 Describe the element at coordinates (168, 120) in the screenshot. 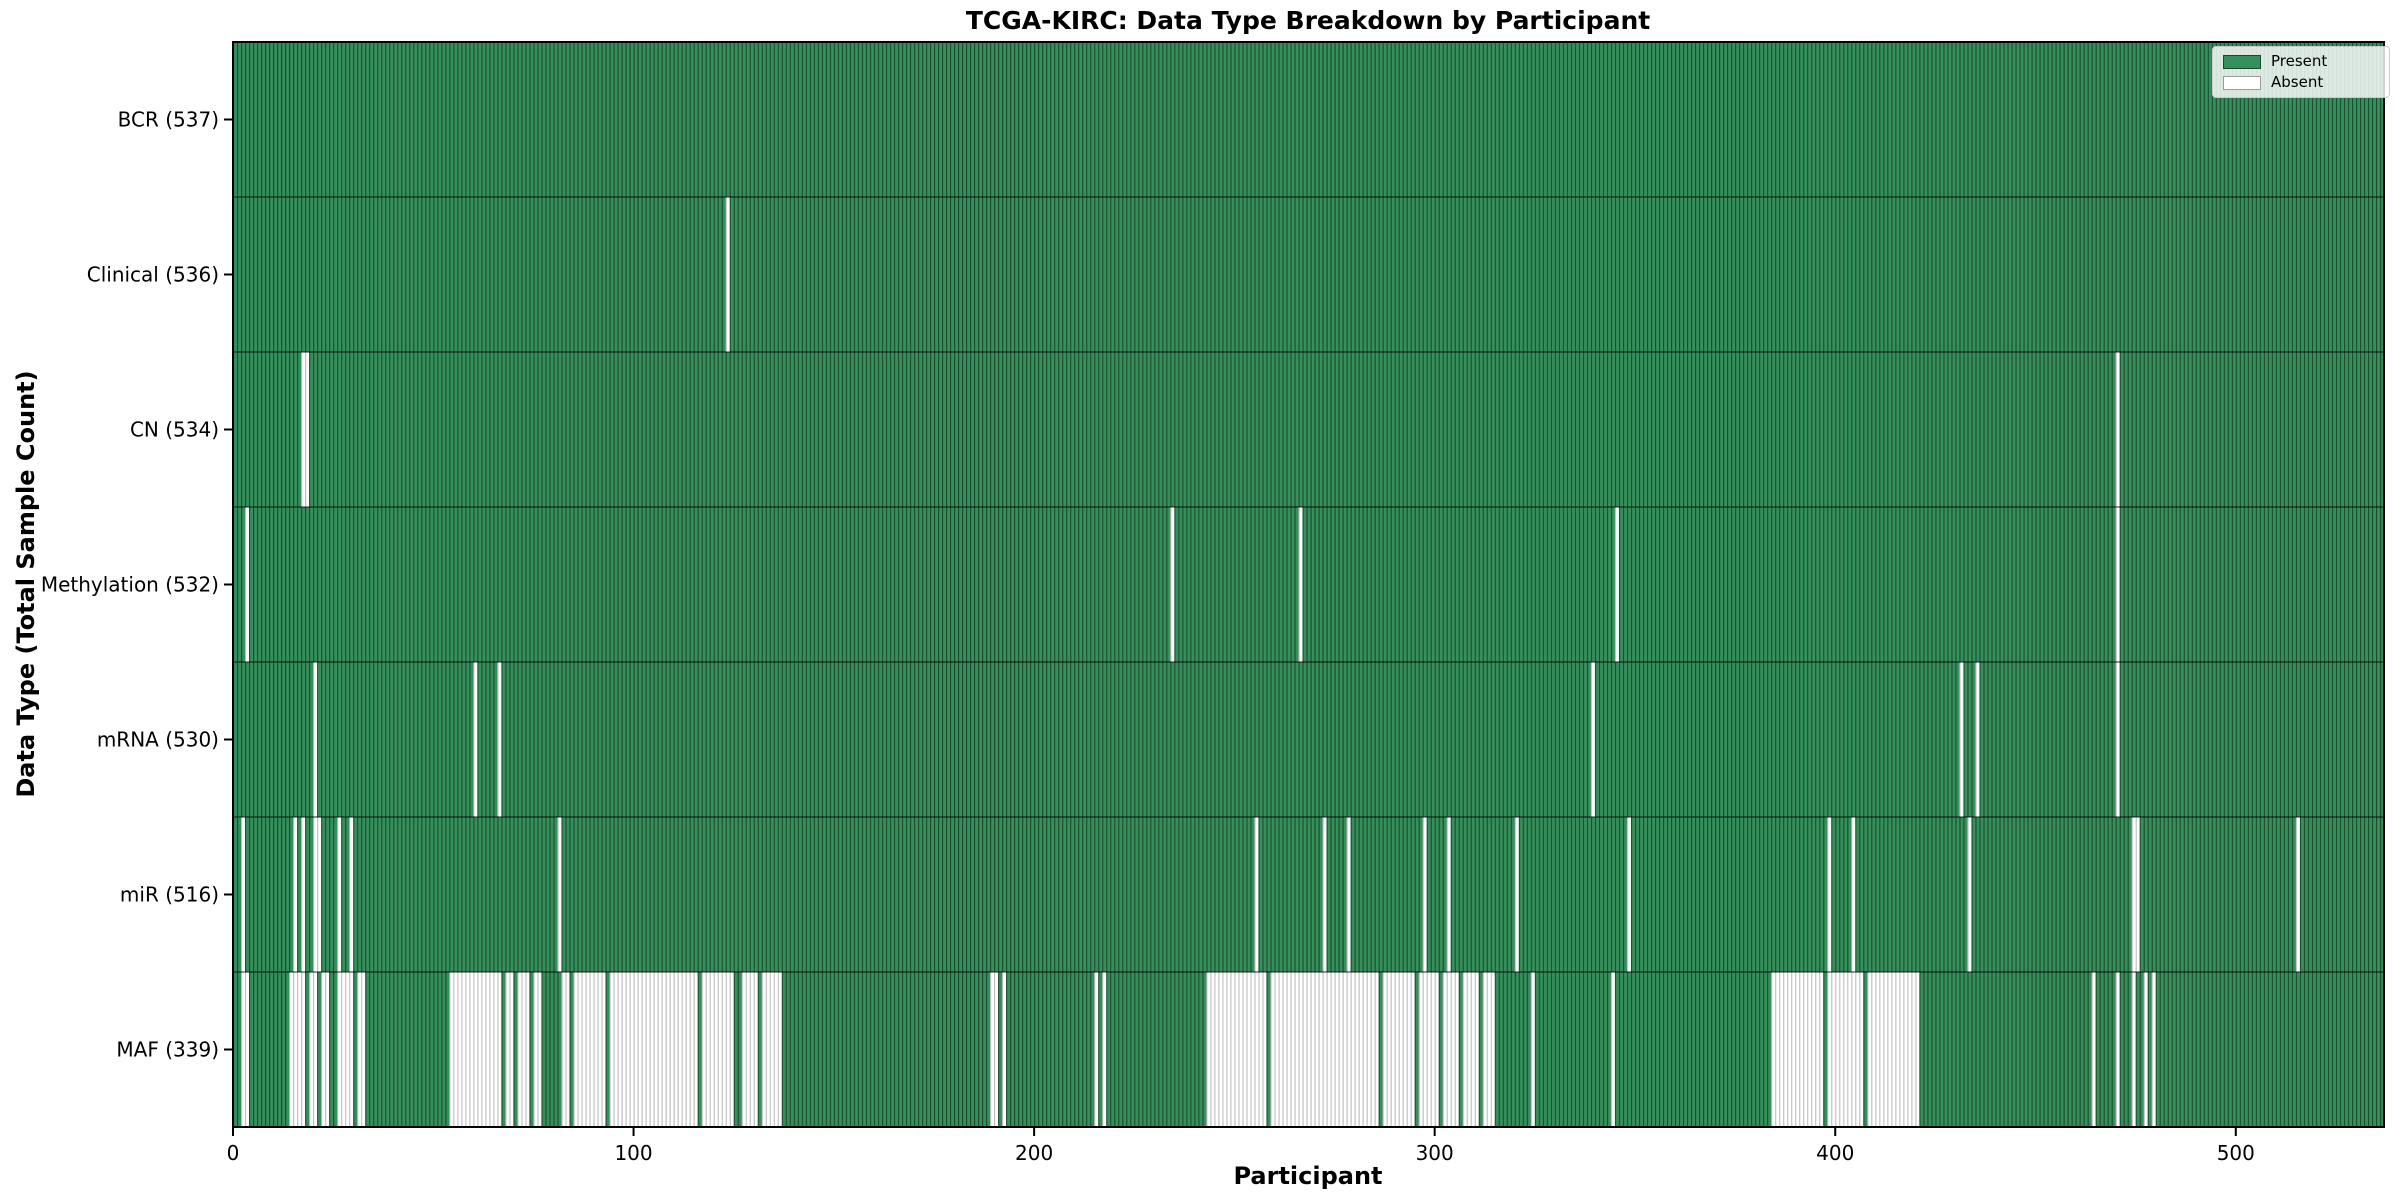

I see `y-tick-label-BCR: BCR (537)` at that location.